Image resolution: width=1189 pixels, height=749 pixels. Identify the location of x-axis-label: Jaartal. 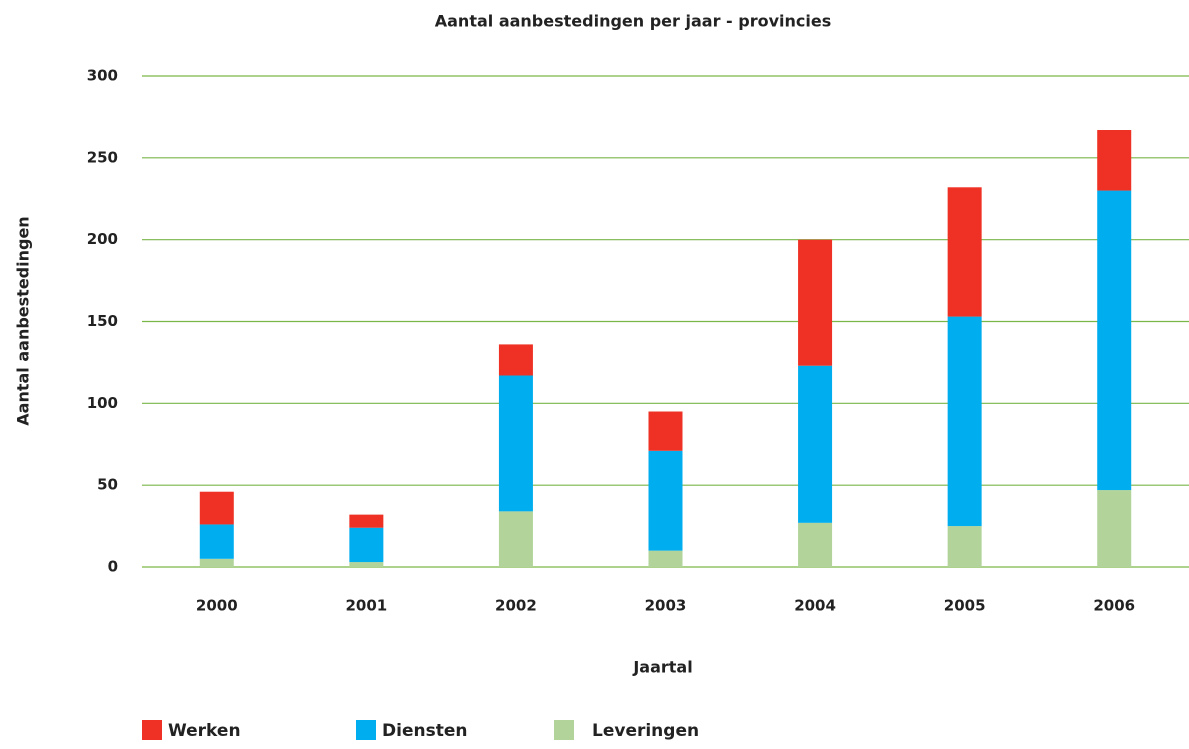
(662, 667).